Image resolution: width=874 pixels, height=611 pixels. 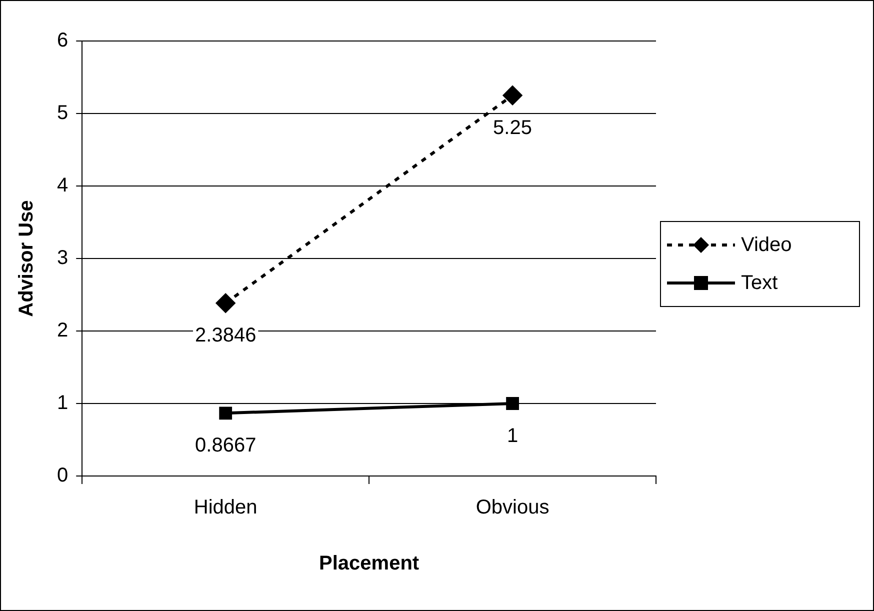 What do you see at coordinates (62, 258) in the screenshot?
I see `y-tick-label: 3` at bounding box center [62, 258].